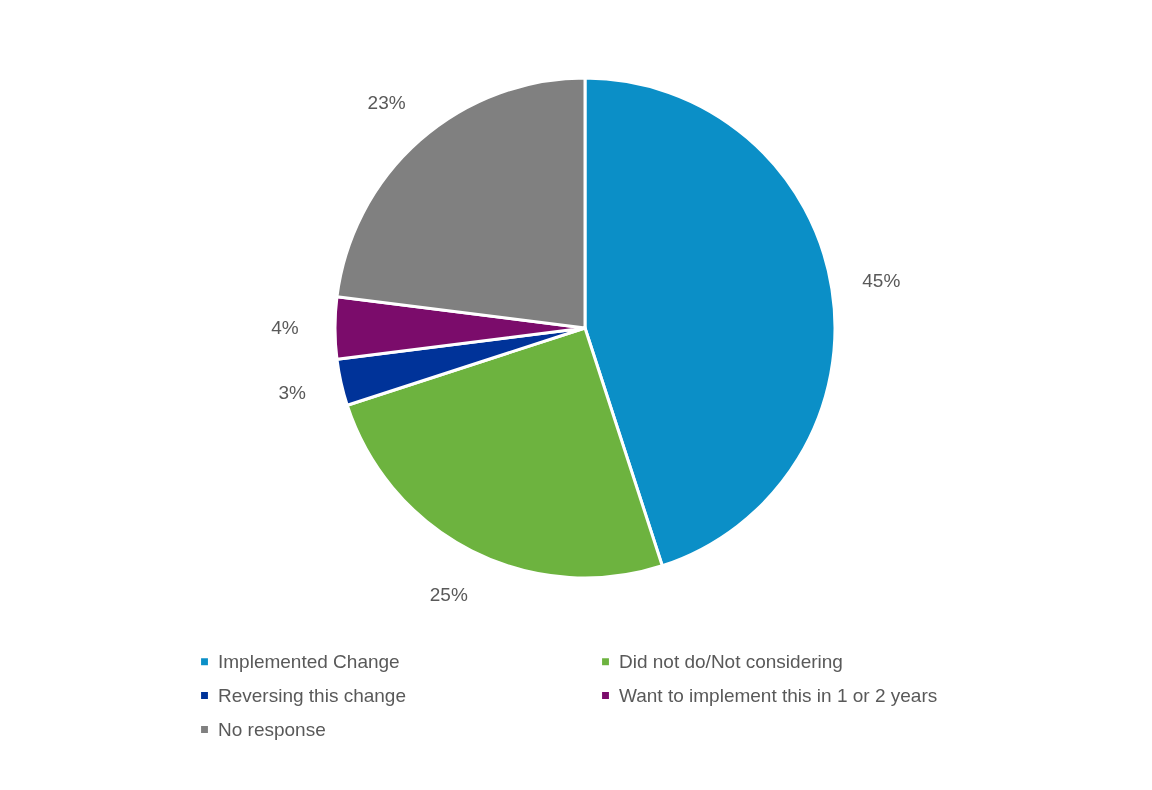  What do you see at coordinates (448, 595) in the screenshot?
I see `data-label: 25%` at bounding box center [448, 595].